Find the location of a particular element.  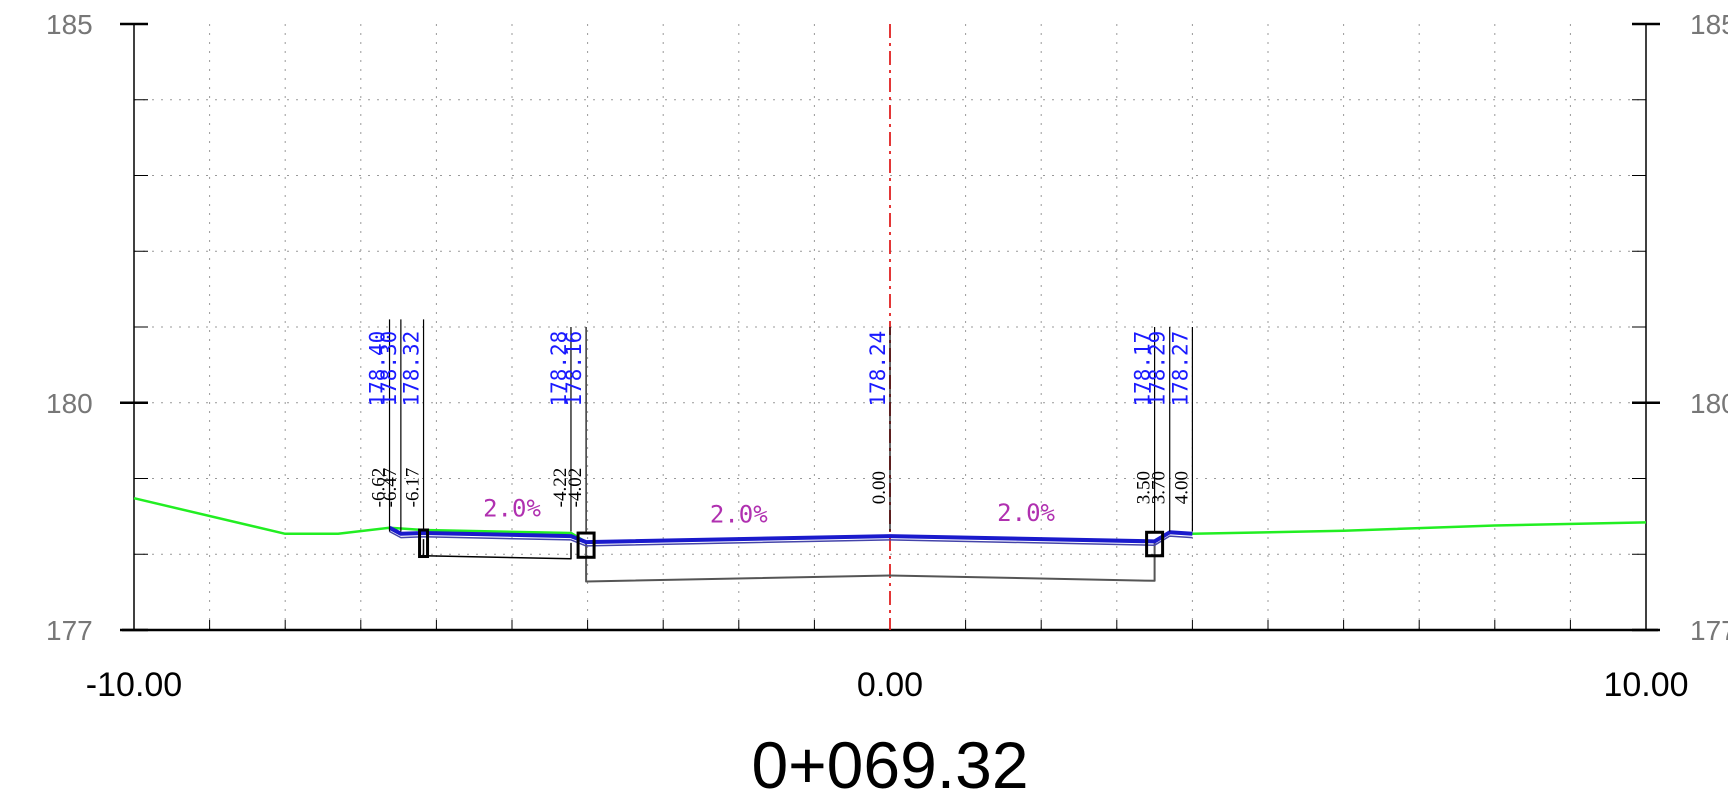

station-elevation-label: 178.17 is located at coordinates (1143, 369).